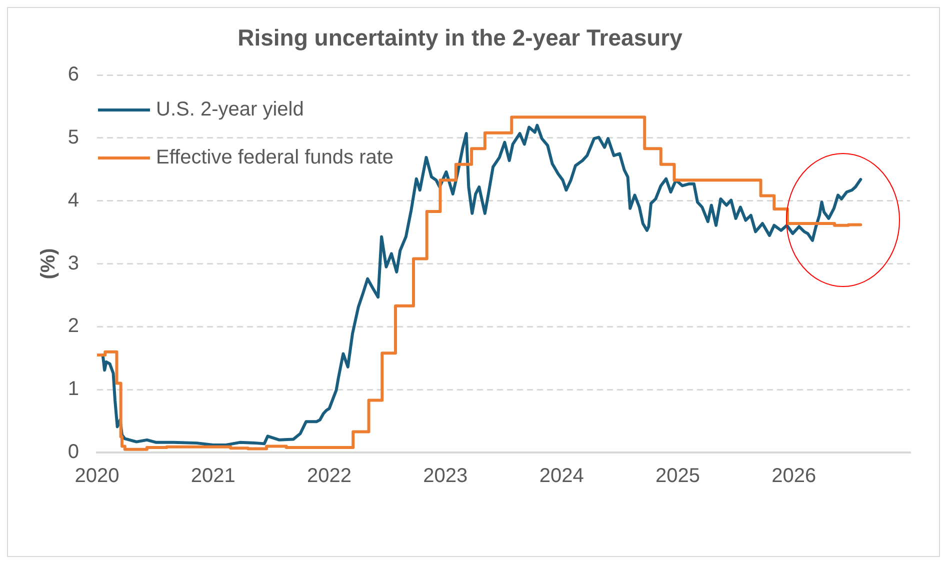 The image size is (943, 570). What do you see at coordinates (329, 476) in the screenshot?
I see `x-tick-label: 2022` at bounding box center [329, 476].